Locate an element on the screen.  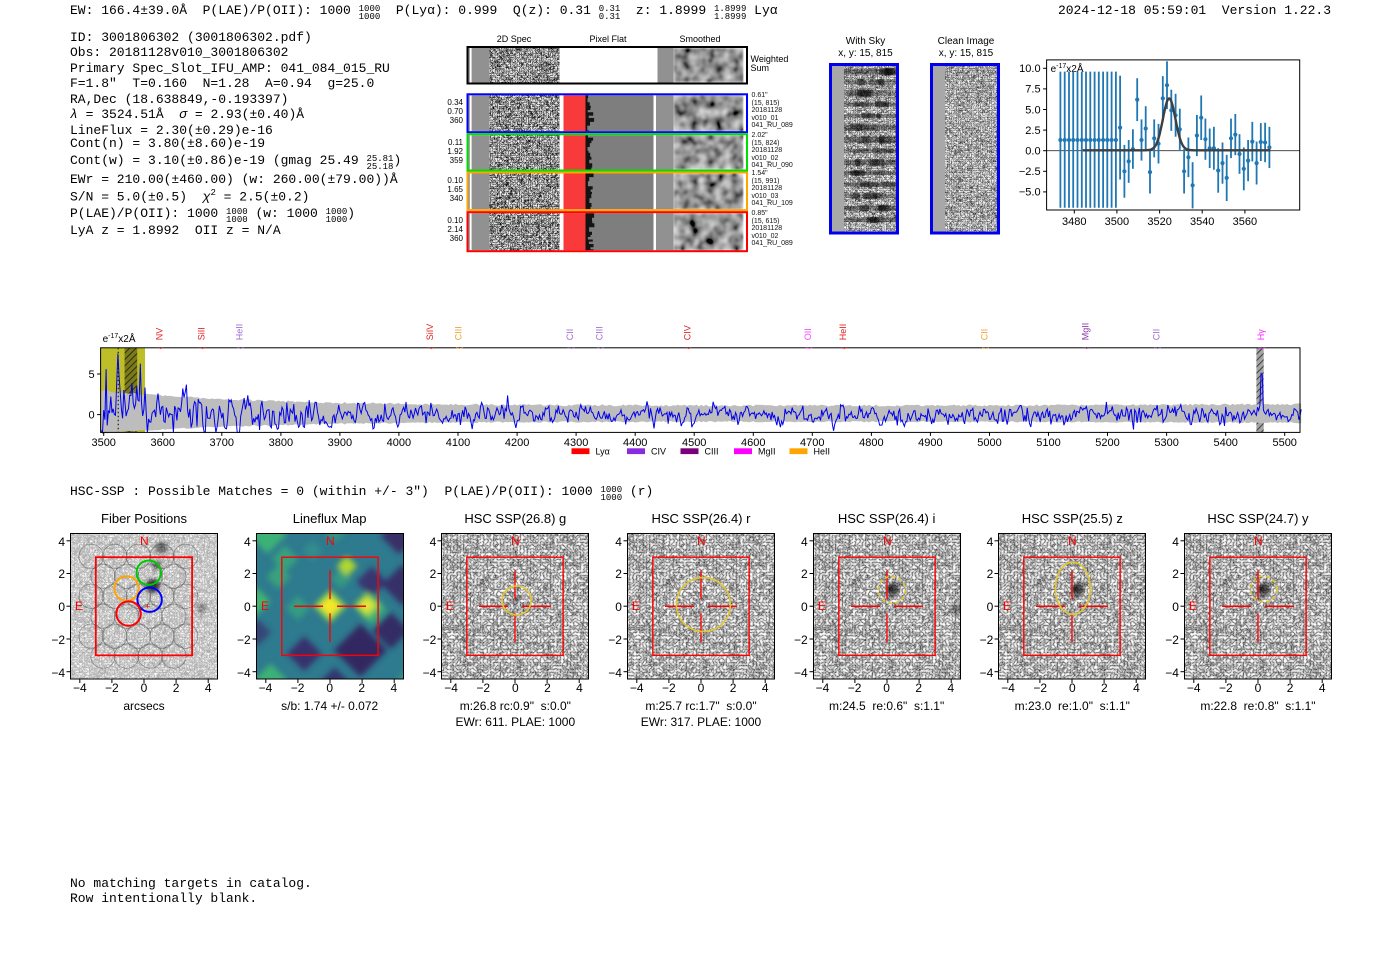
svg-text: −2.5 is located at coordinates (1030, 172).